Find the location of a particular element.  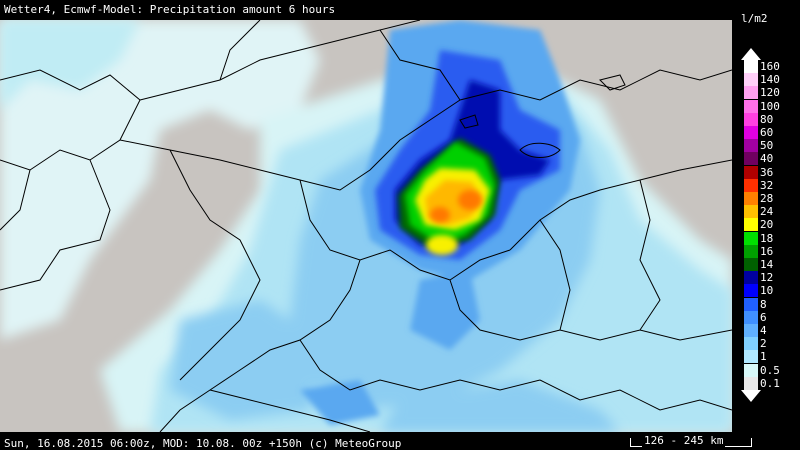

legend-label: 0.1 is located at coordinates (770, 383).